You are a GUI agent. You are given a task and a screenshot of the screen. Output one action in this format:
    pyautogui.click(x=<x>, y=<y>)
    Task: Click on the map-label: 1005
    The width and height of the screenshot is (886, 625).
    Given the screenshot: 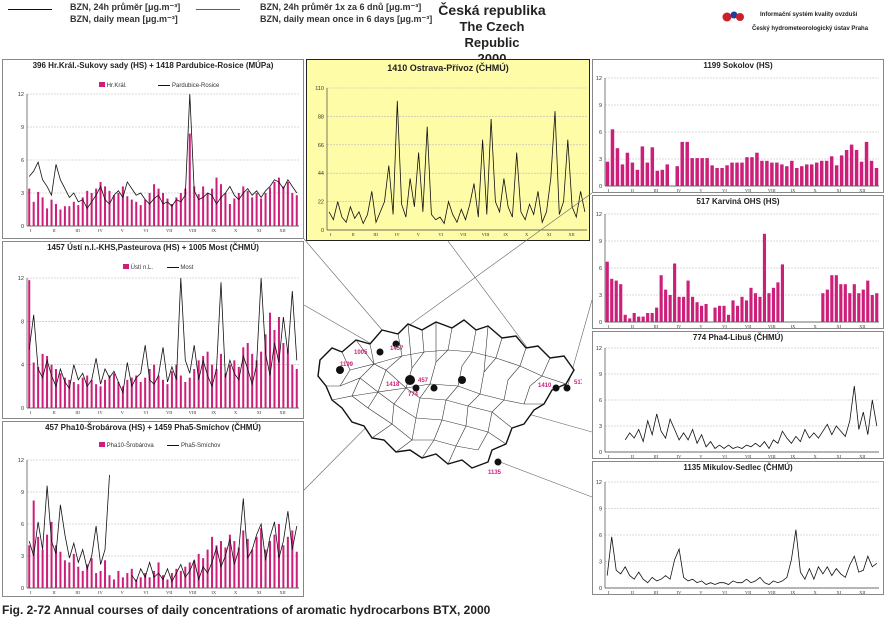 What is the action you would take?
    pyautogui.click(x=361, y=353)
    